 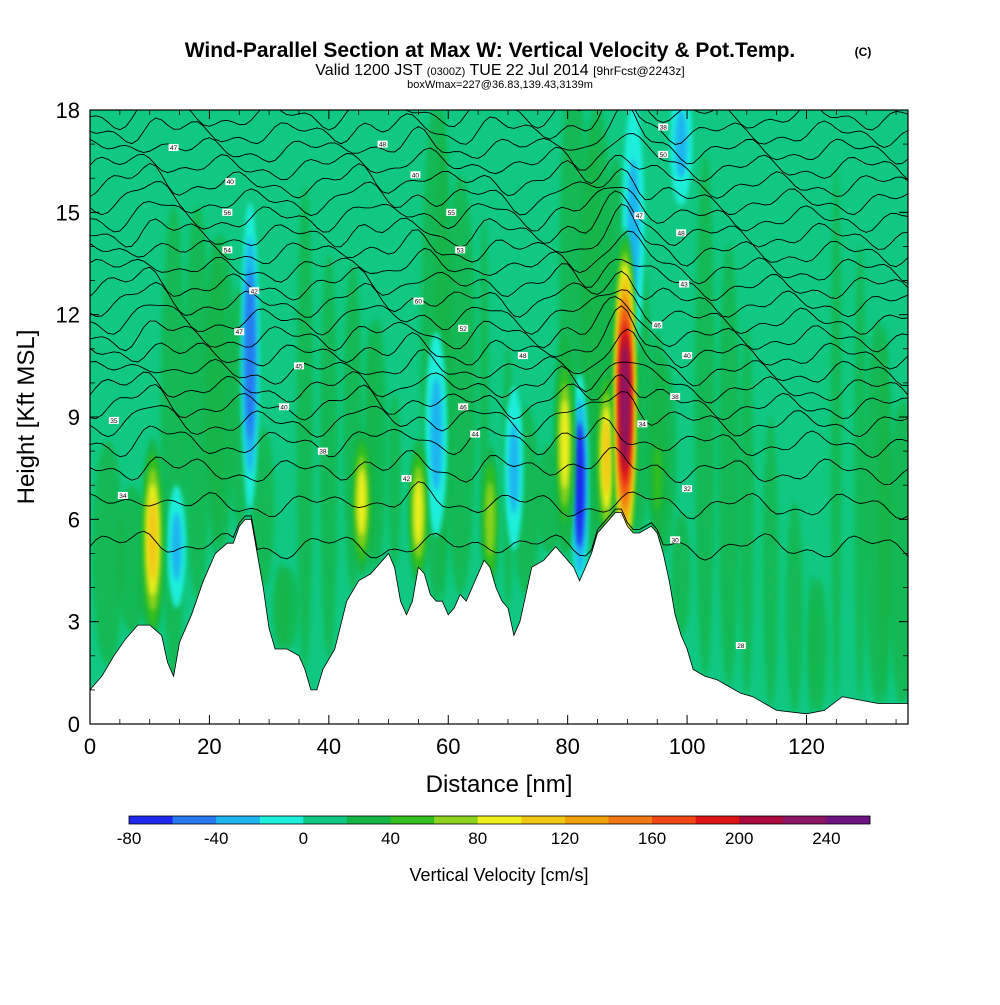 What do you see at coordinates (298, 366) in the screenshot?
I see `contour-label: 45` at bounding box center [298, 366].